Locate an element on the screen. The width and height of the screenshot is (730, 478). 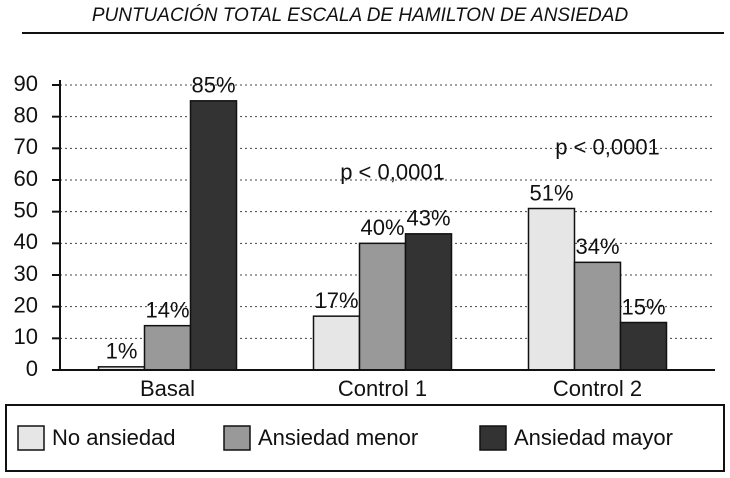
value-label: 34% is located at coordinates (597, 246).